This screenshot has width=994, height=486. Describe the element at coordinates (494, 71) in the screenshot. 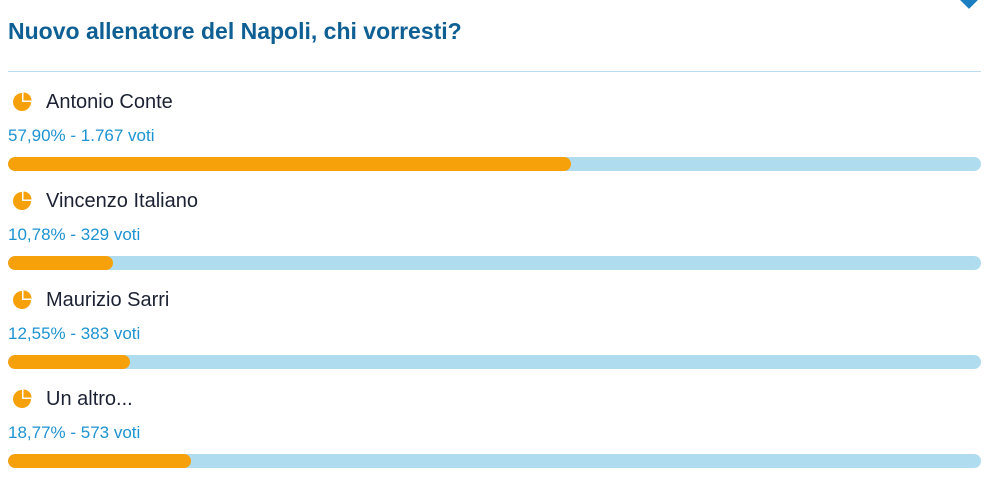

I see `divider` at that location.